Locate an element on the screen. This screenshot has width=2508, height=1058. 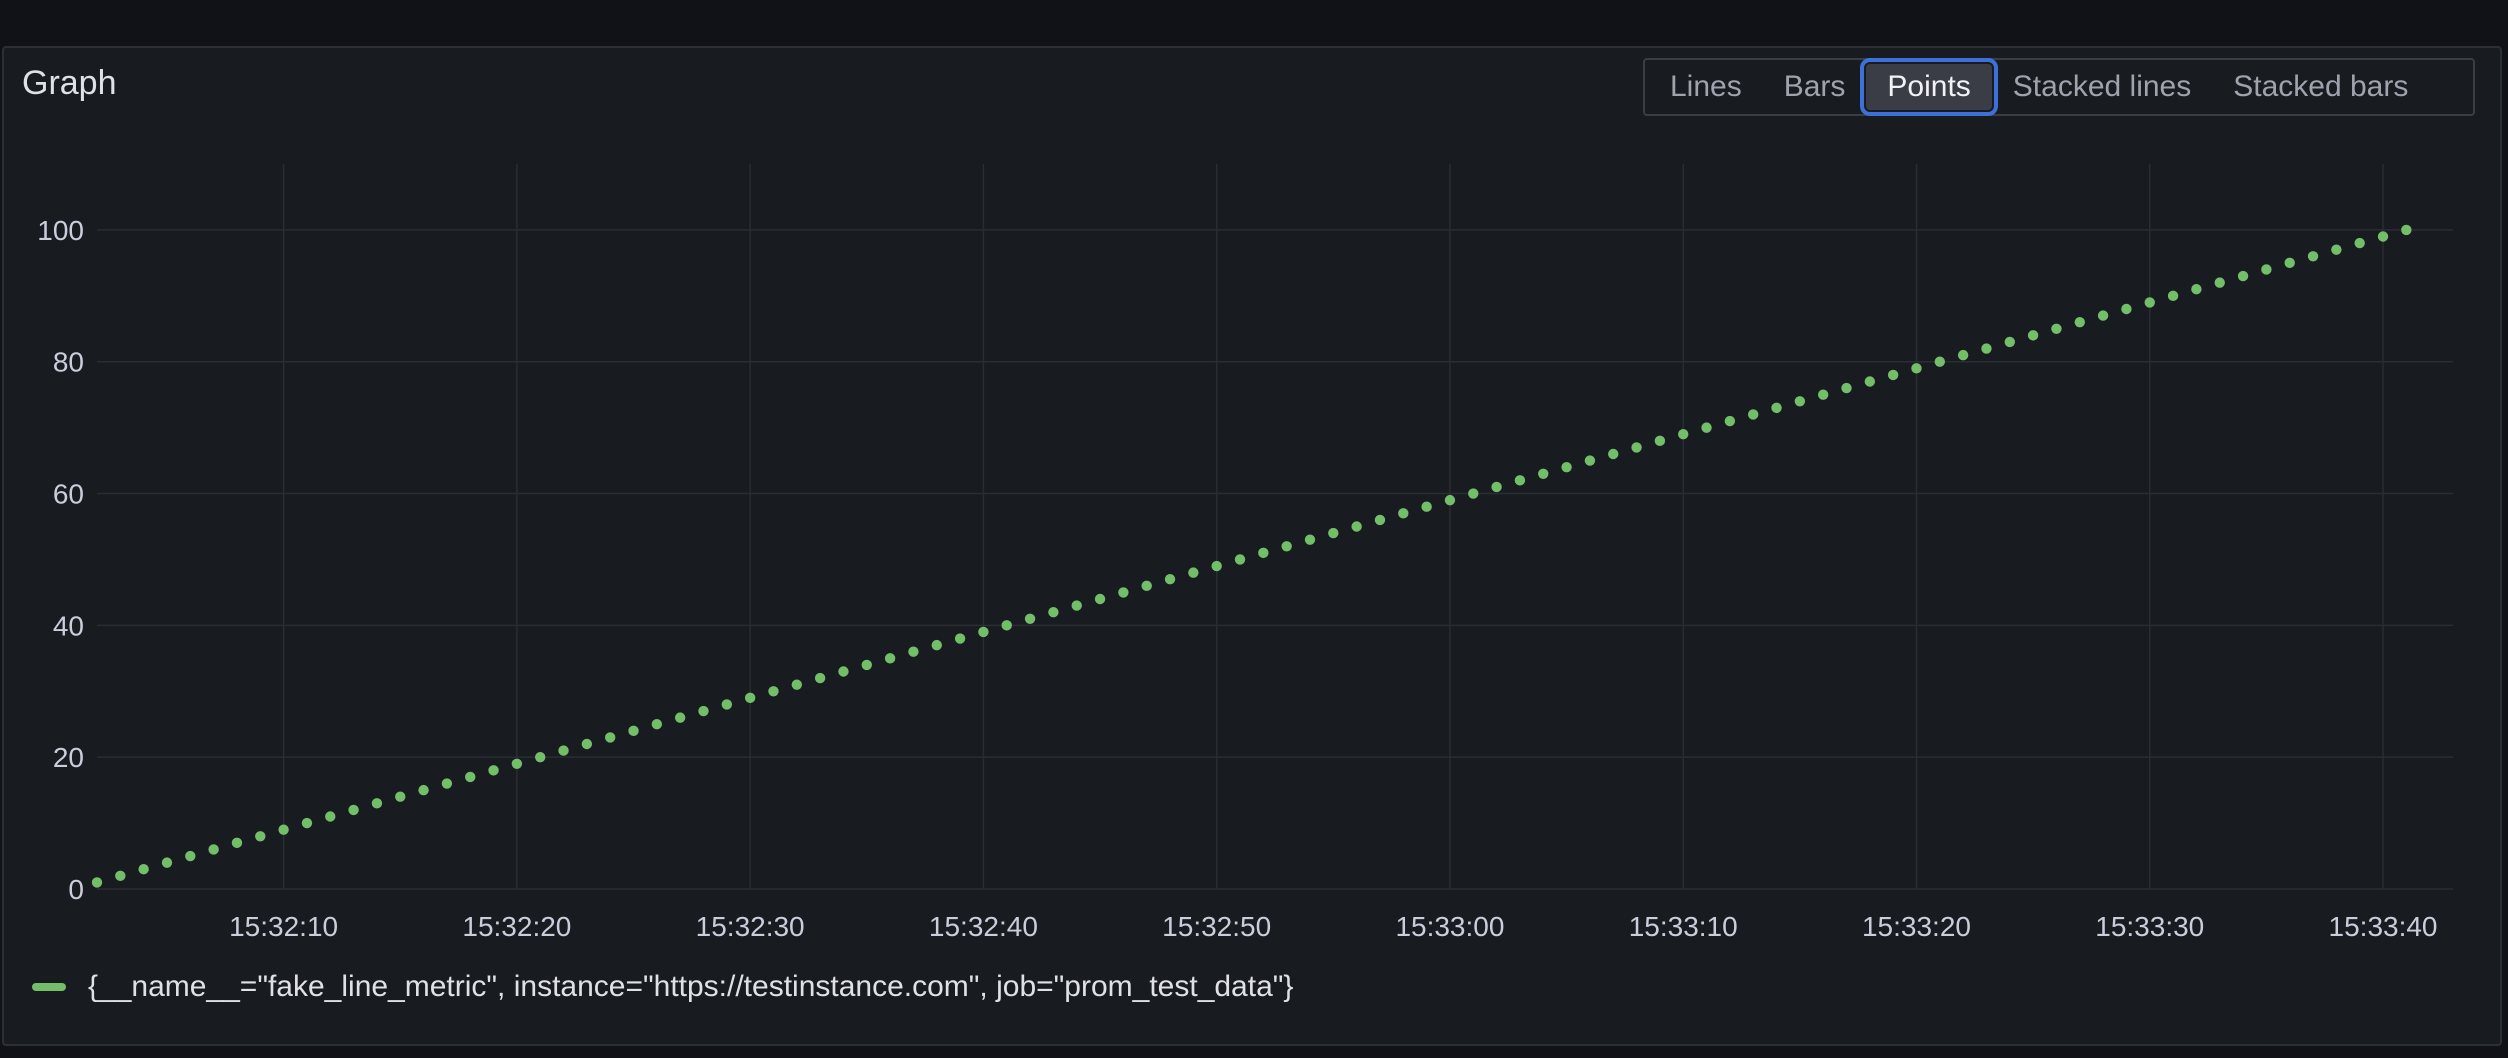
y-tick-label: 60 is located at coordinates (68, 494).